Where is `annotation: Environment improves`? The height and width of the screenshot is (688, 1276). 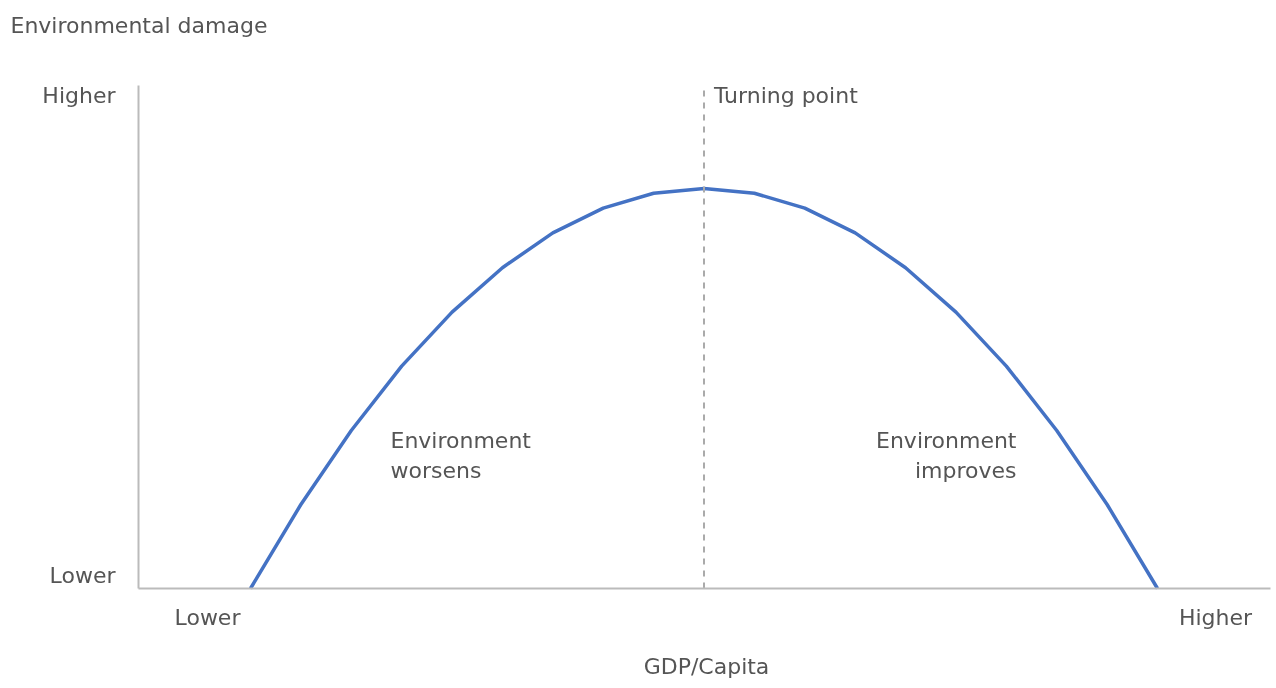
annotation: Environment improves is located at coordinates (946, 455).